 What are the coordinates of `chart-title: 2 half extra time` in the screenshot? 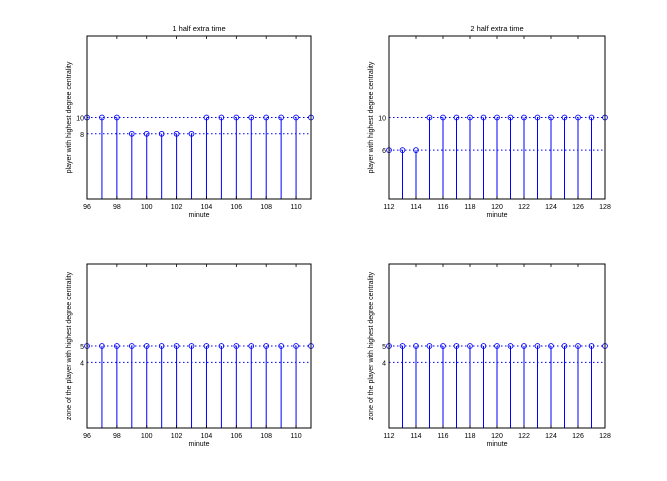 It's located at (496, 28).